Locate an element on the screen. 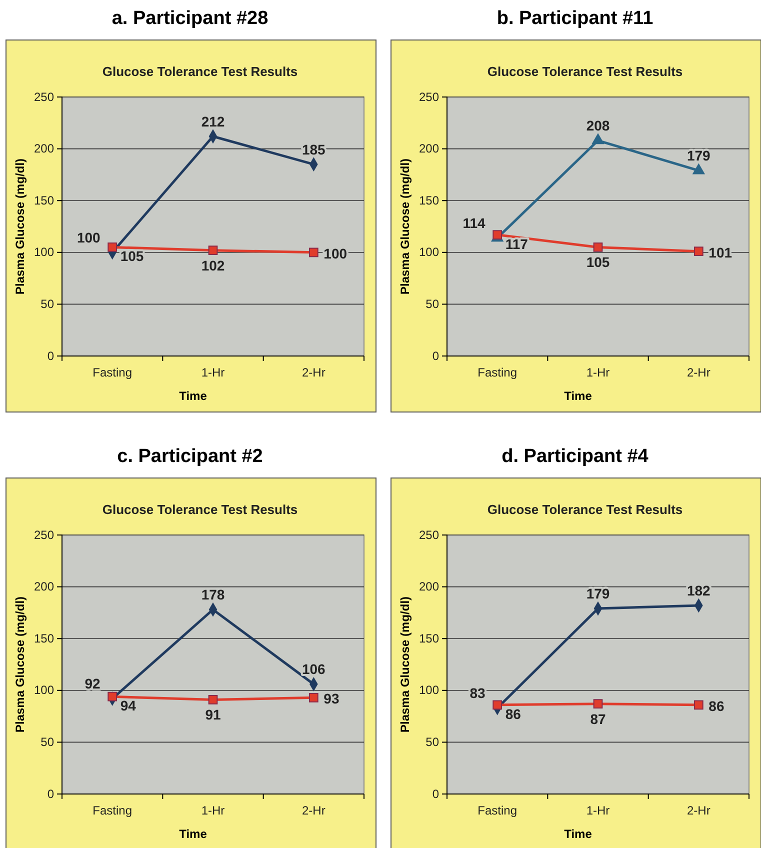 This screenshot has height=848, width=761. data-label: 91 is located at coordinates (213, 714).